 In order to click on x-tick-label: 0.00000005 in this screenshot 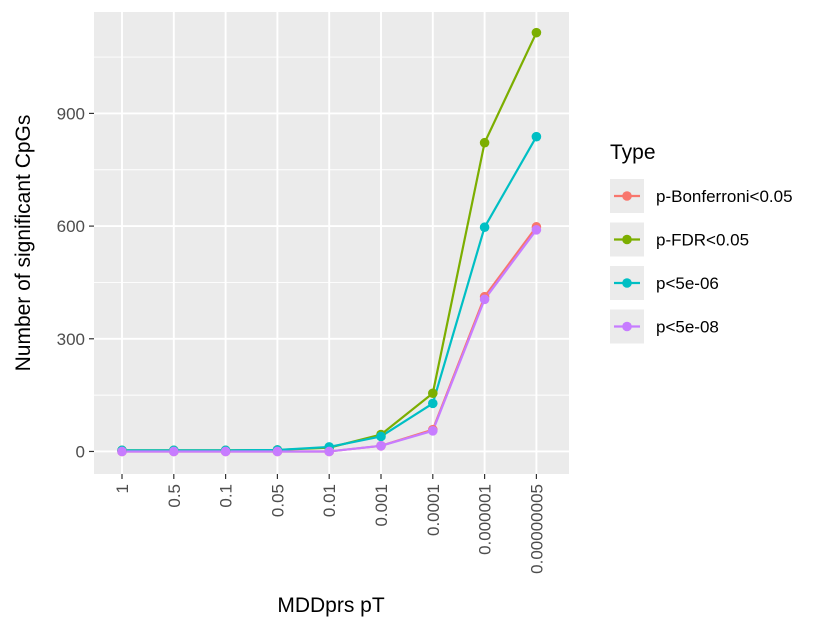, I will do `click(536, 529)`.